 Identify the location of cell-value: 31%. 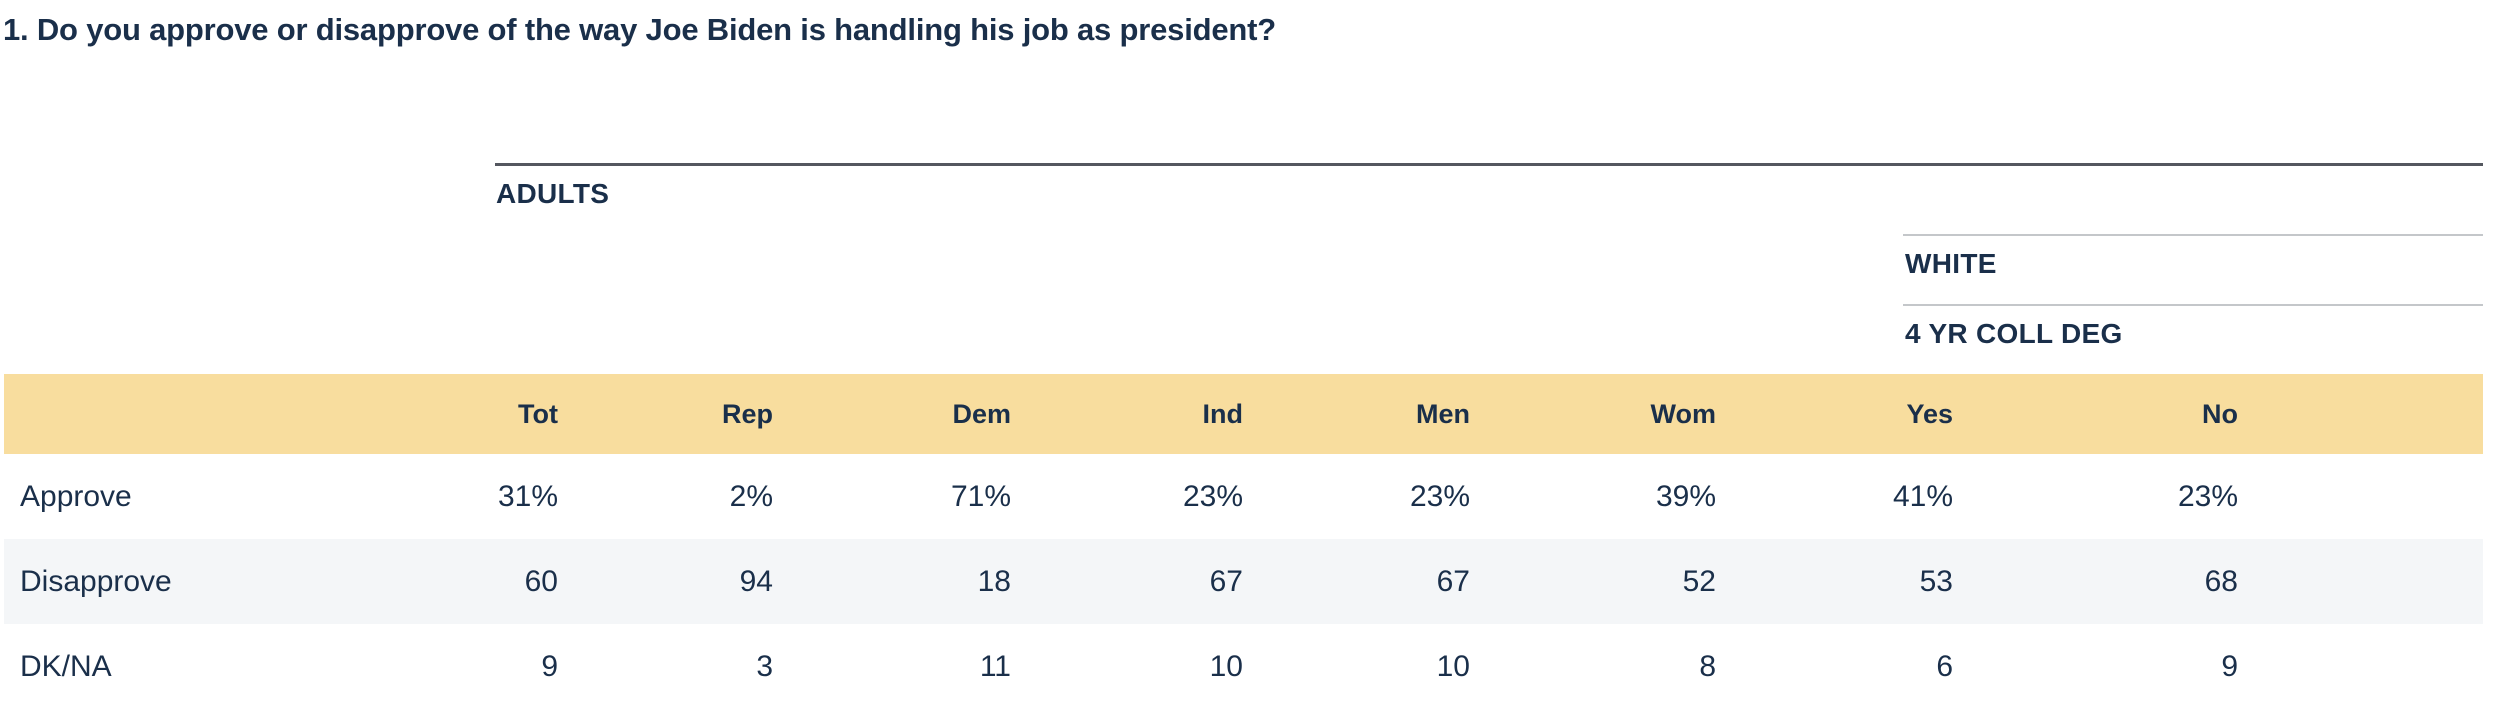
(527, 496).